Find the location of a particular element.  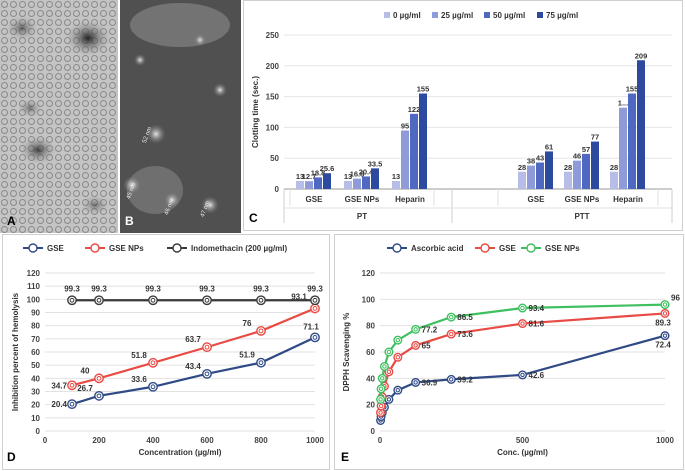

panel-b-label: B is located at coordinates (129, 221).